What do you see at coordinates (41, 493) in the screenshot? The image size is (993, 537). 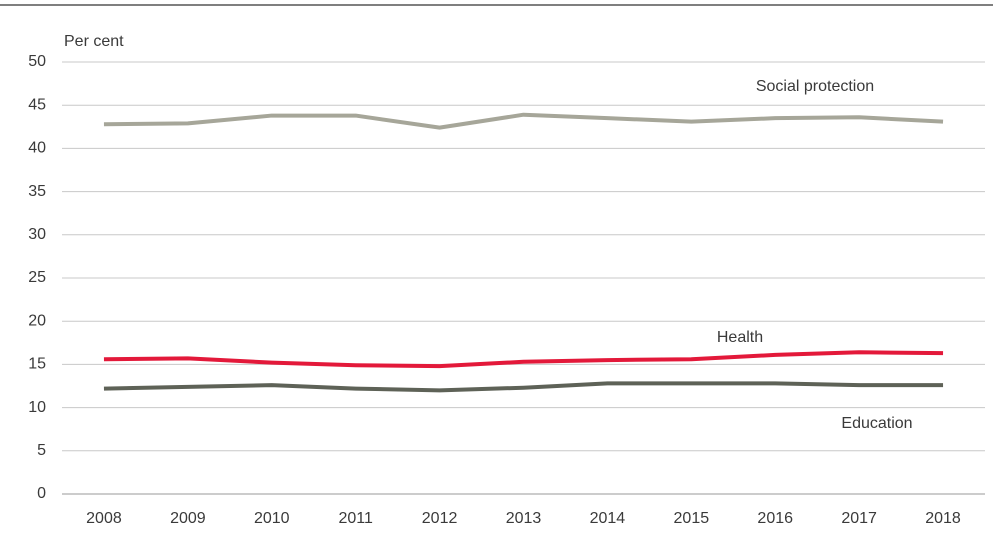 I see `y-tick-label: 0` at bounding box center [41, 493].